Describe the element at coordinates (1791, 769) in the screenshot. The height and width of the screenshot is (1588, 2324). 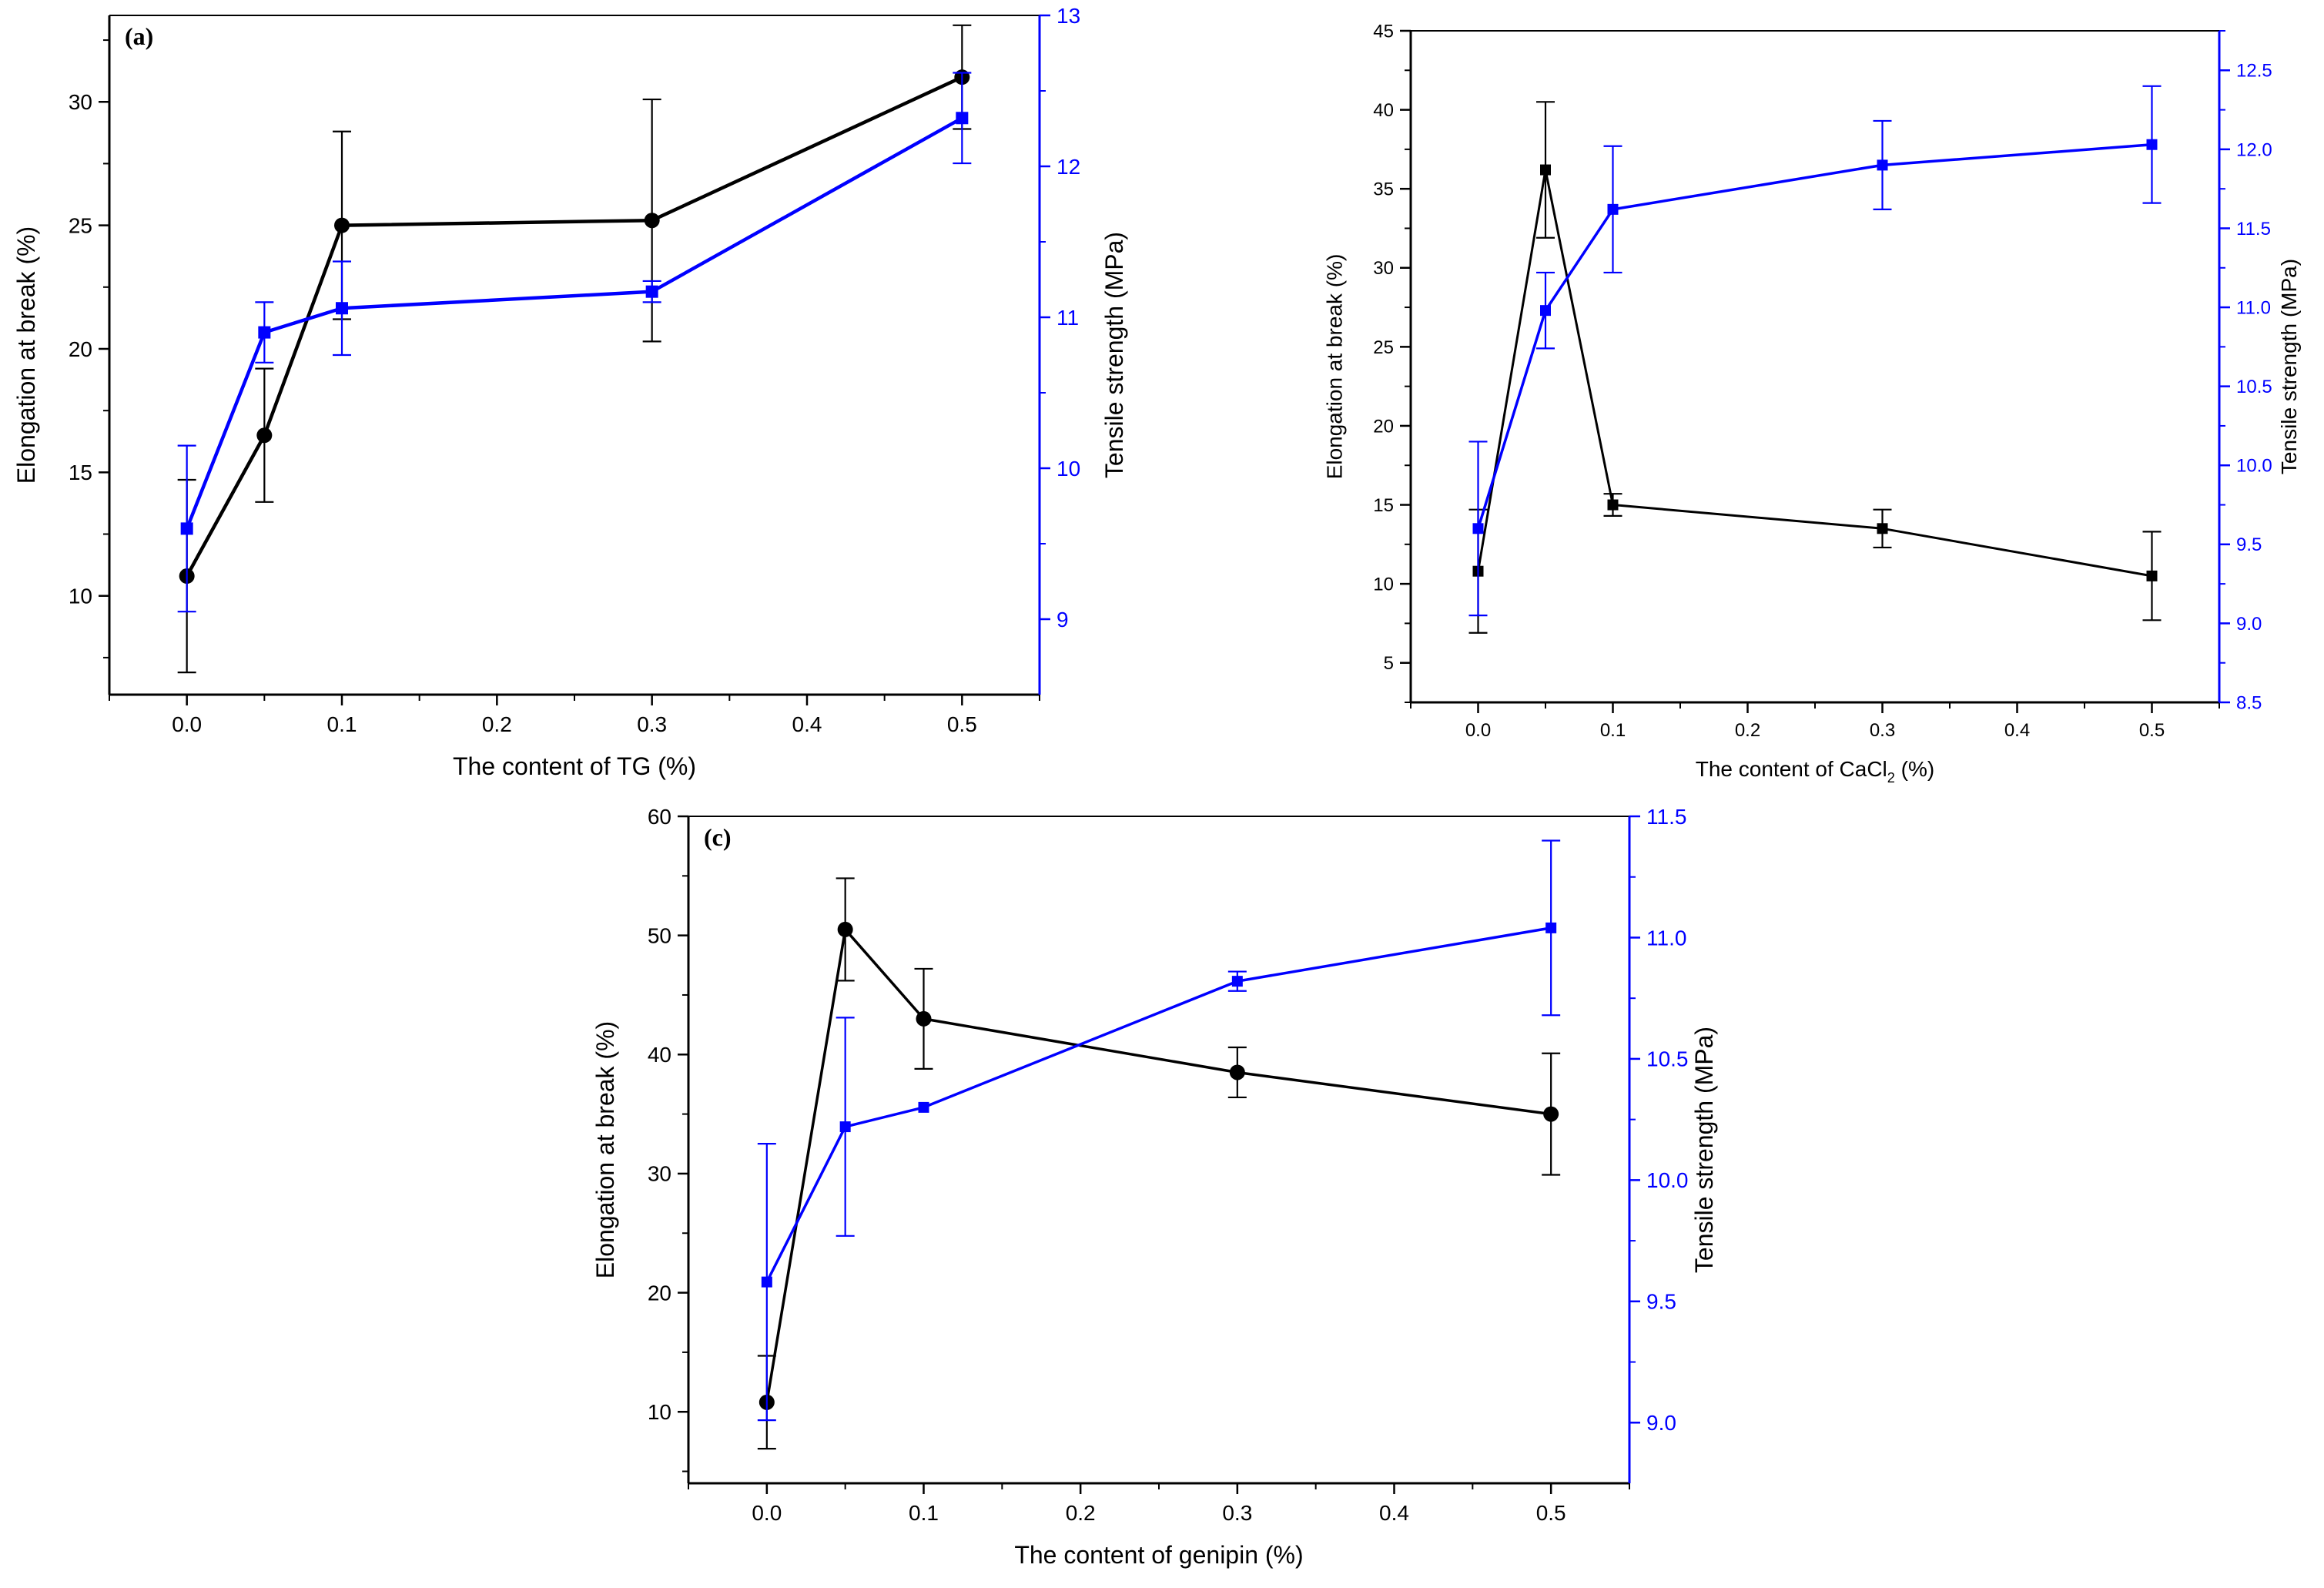
I see `x-axis-title-main: The content of CaCl` at that location.